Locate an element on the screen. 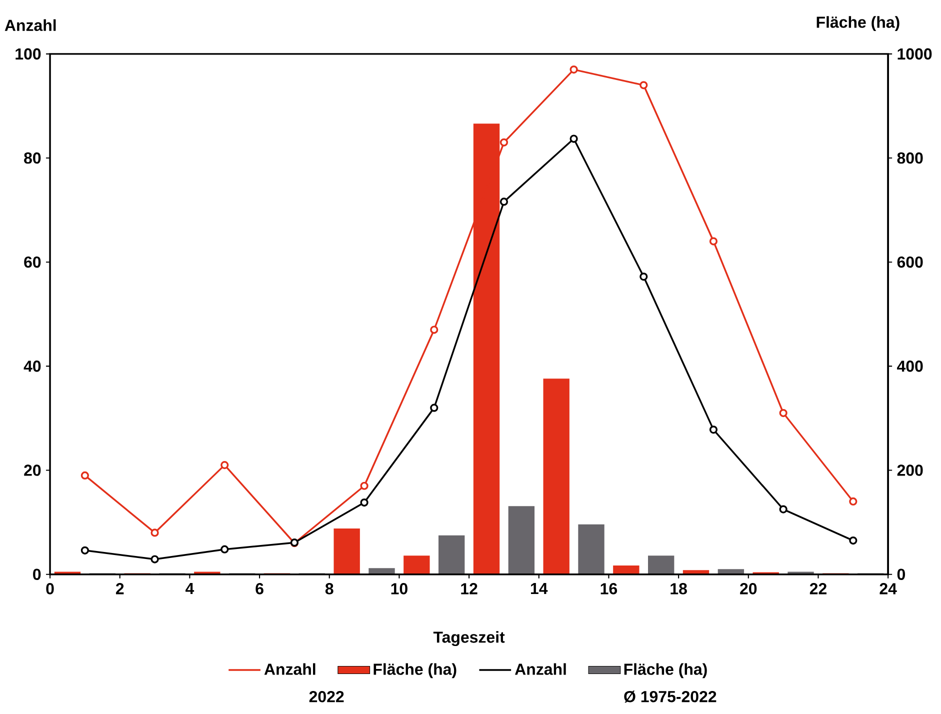  y-tick-label: 20 is located at coordinates (32, 470).